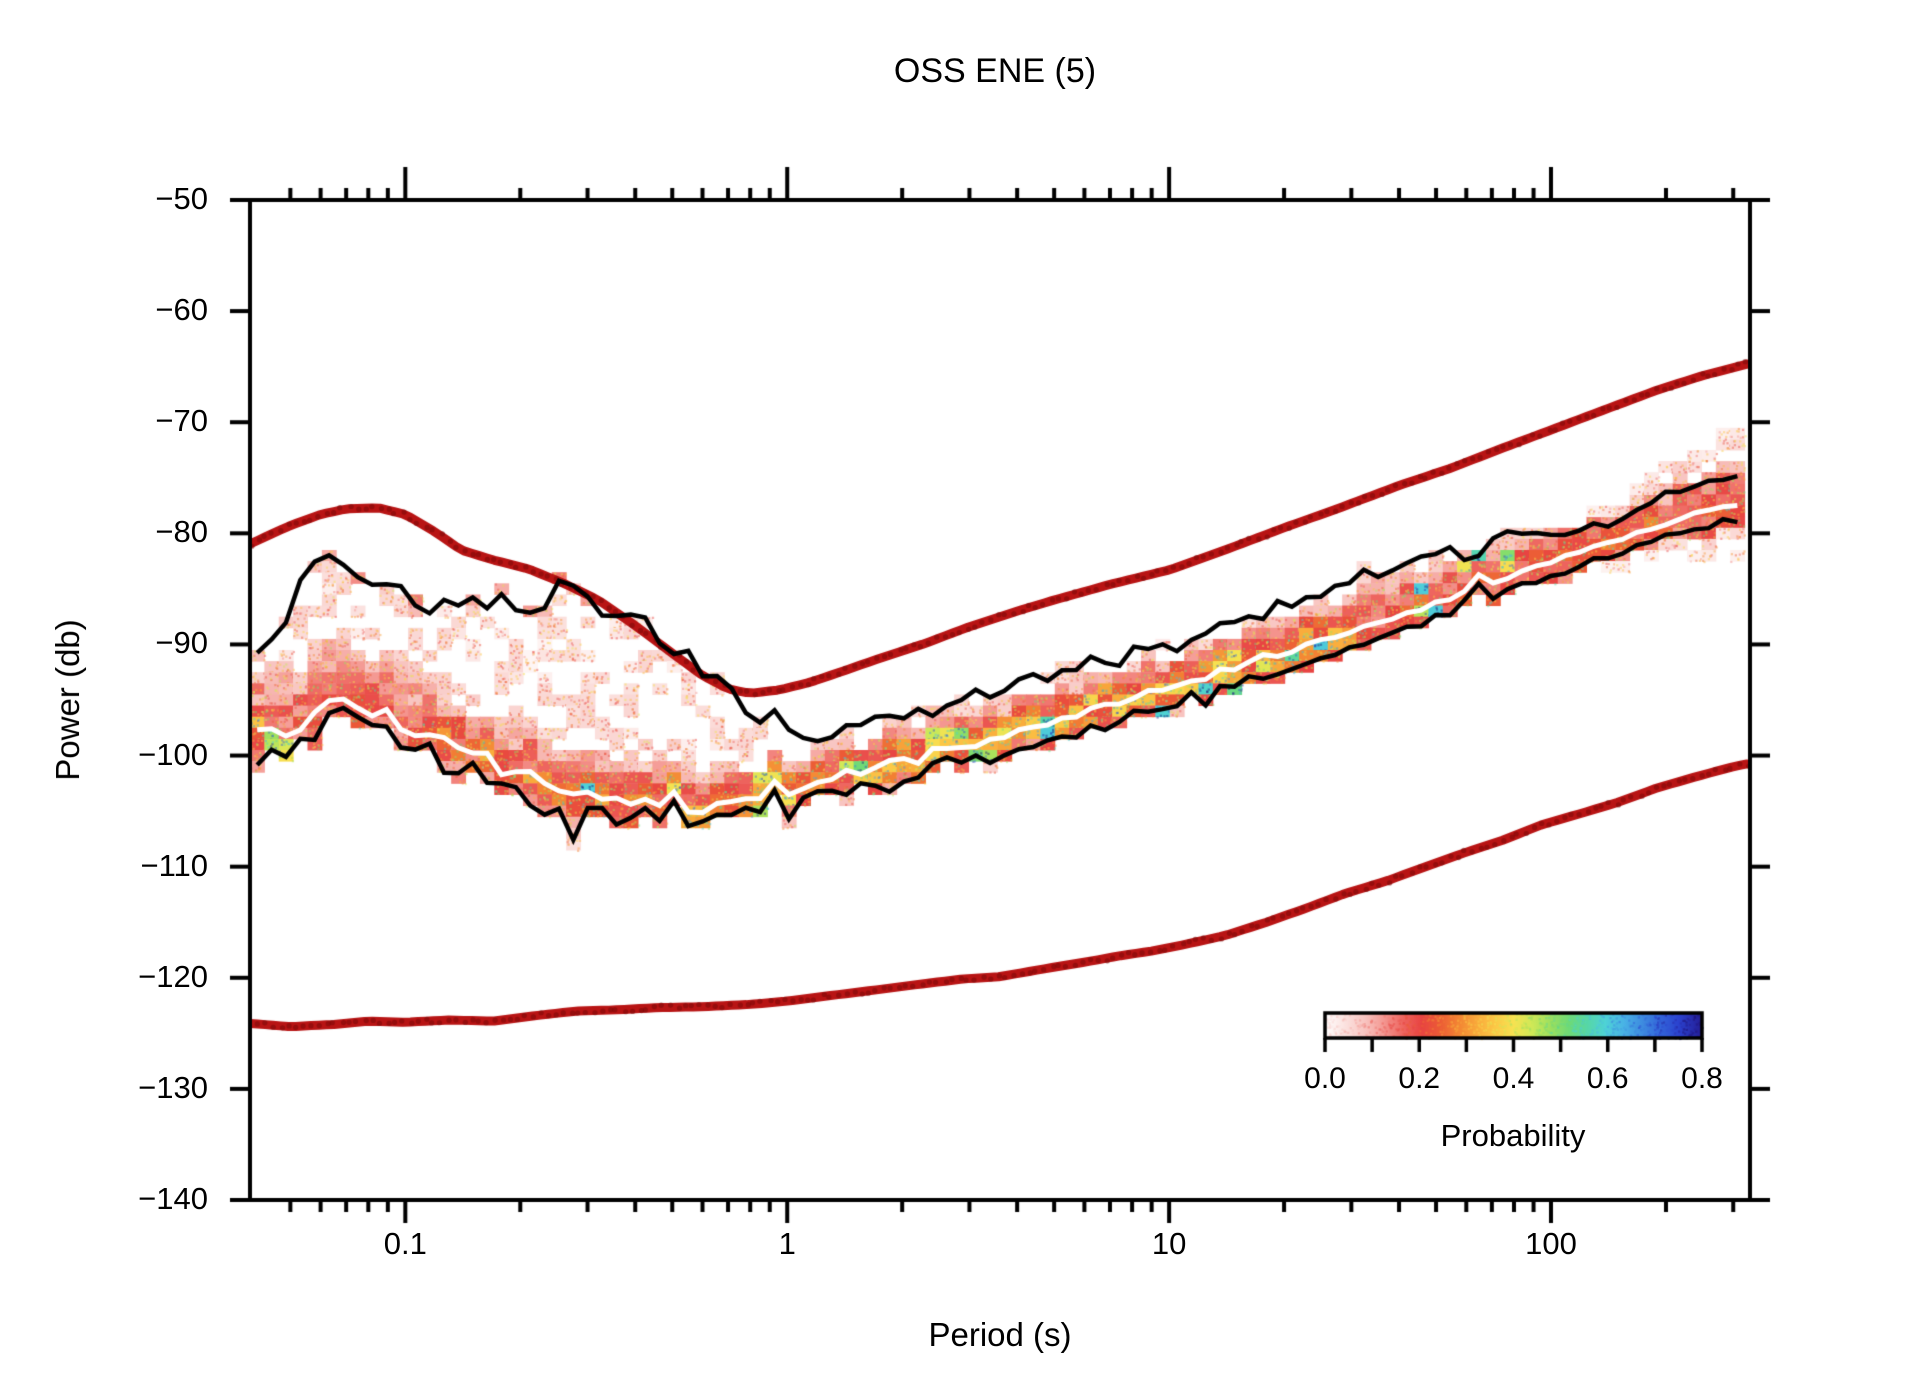  Describe the element at coordinates (173, 976) in the screenshot. I see `y-tick-label: −120` at that location.